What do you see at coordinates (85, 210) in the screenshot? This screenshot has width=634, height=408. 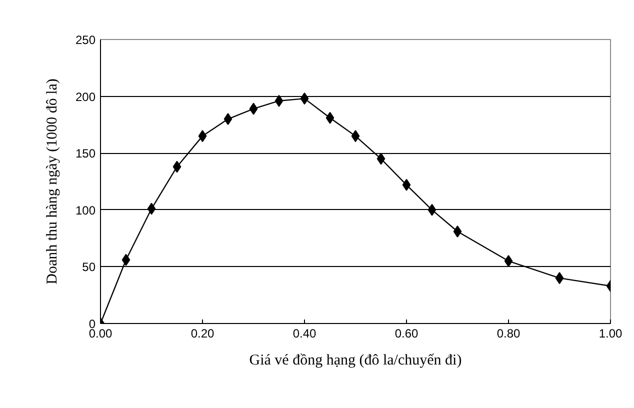 I see `y-tick-label: 100` at bounding box center [85, 210].